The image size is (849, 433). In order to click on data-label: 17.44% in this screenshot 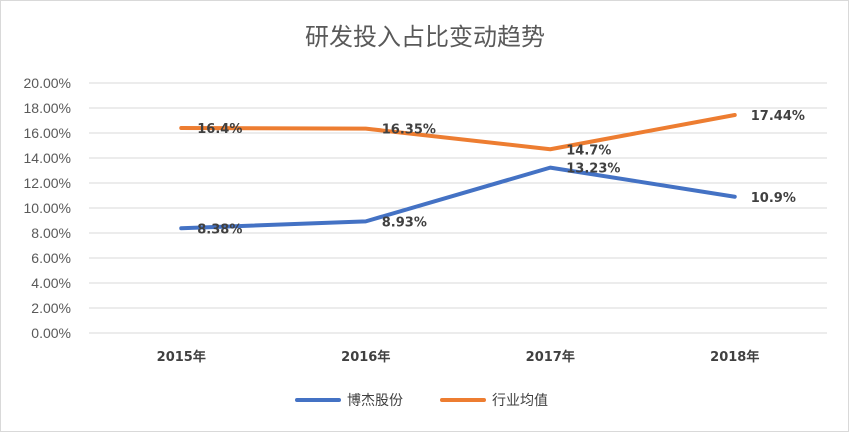, I will do `click(778, 116)`.